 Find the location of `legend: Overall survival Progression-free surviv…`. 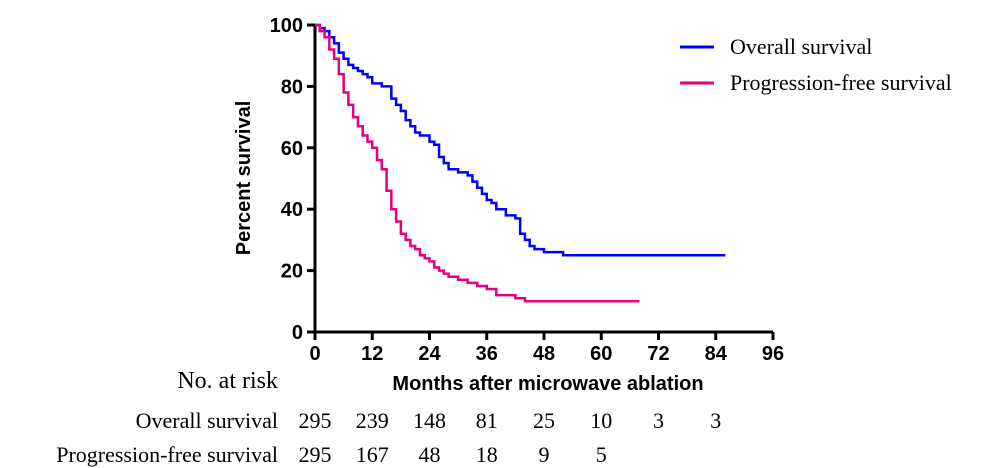

legend: Overall survival Progression-free surviv… is located at coordinates (816, 64).